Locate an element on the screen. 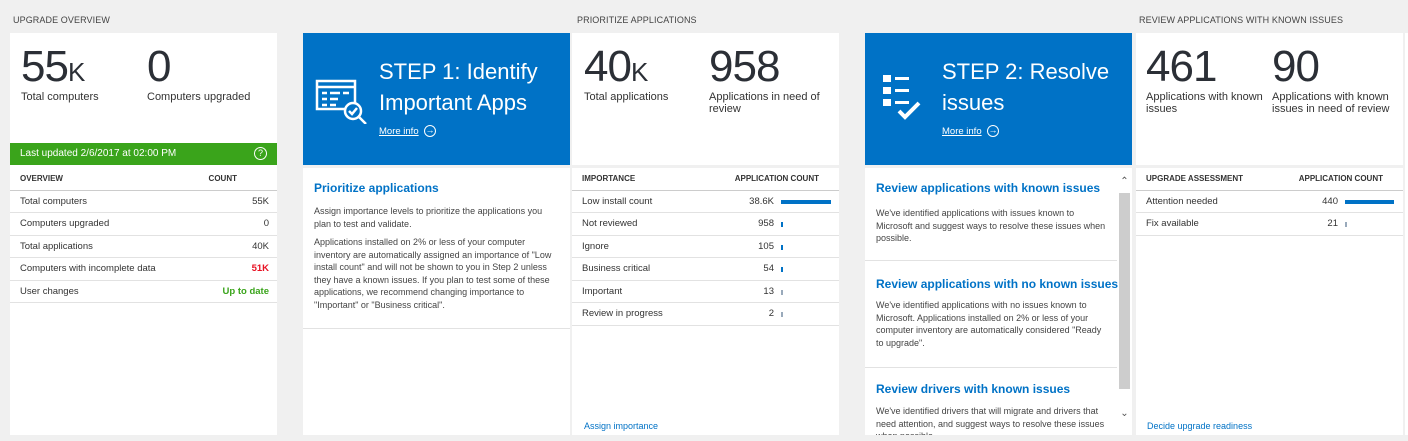 The width and height of the screenshot is (1408, 441). table-row: User changes Up to date is located at coordinates (143, 292).